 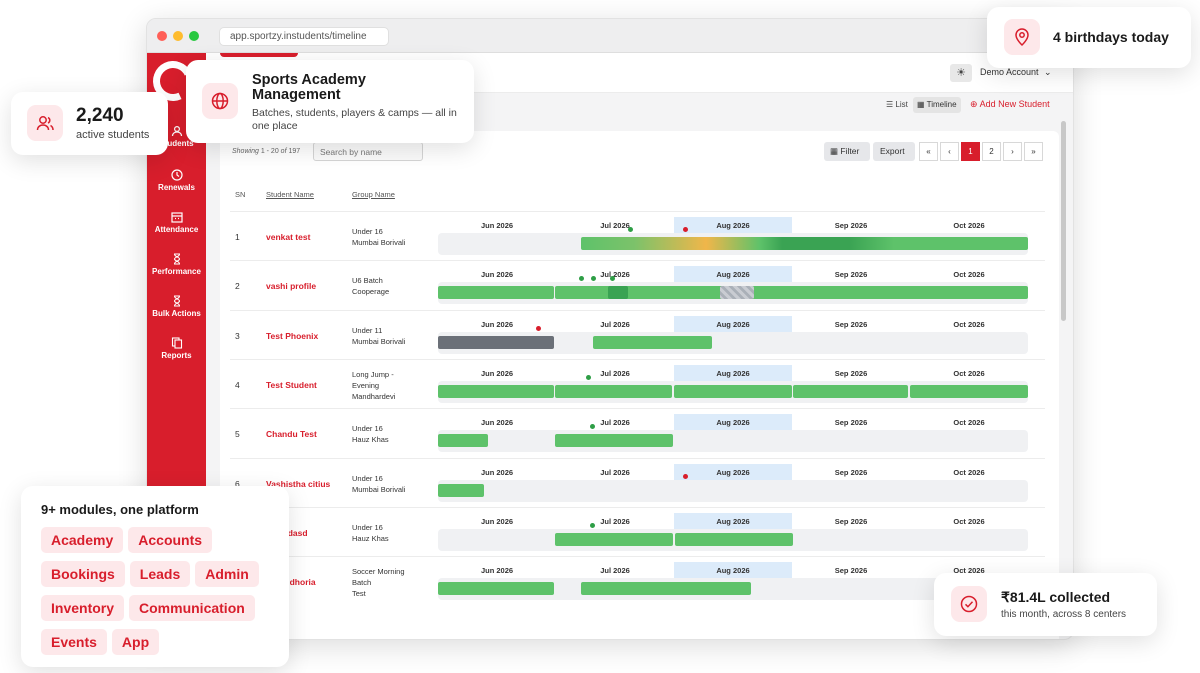 I want to click on minimize-window-dot, so click(x=178, y=36).